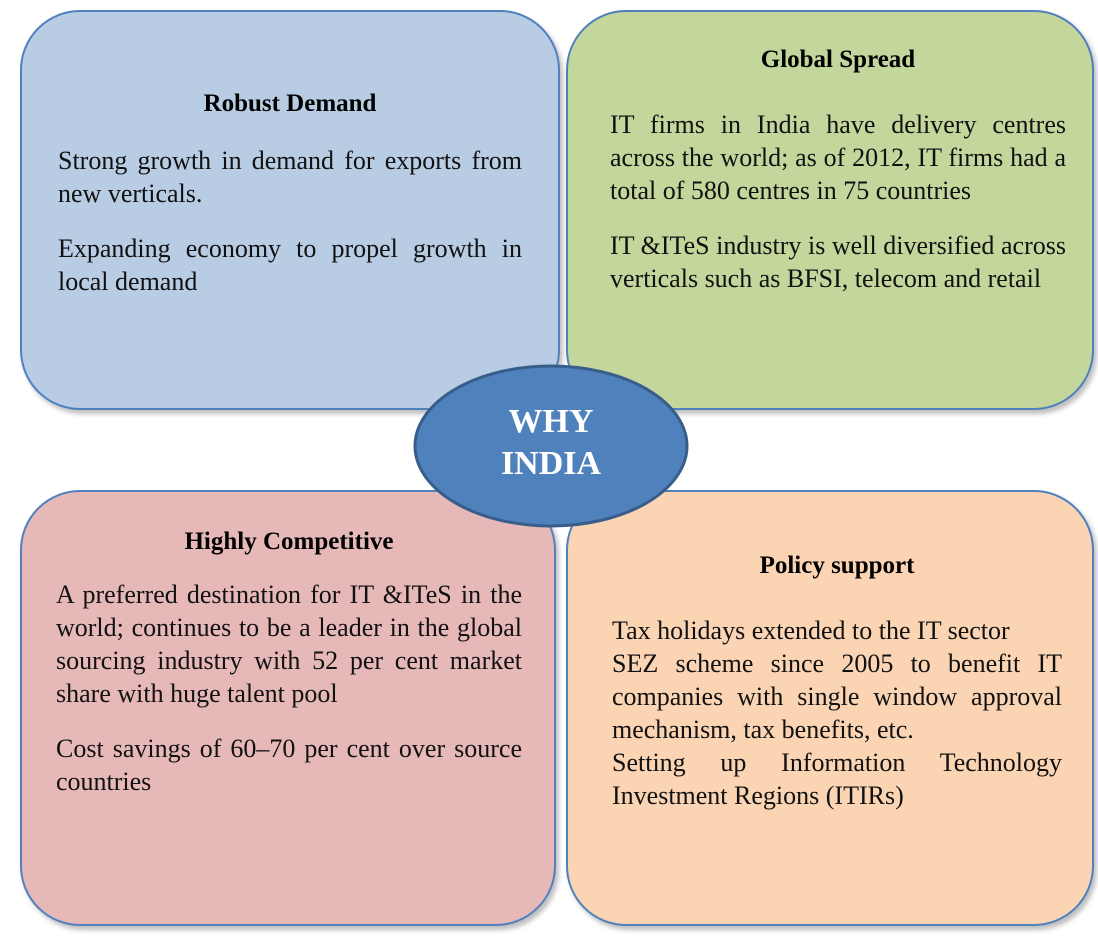  What do you see at coordinates (551, 442) in the screenshot?
I see `center-label: WHY INDIA` at bounding box center [551, 442].